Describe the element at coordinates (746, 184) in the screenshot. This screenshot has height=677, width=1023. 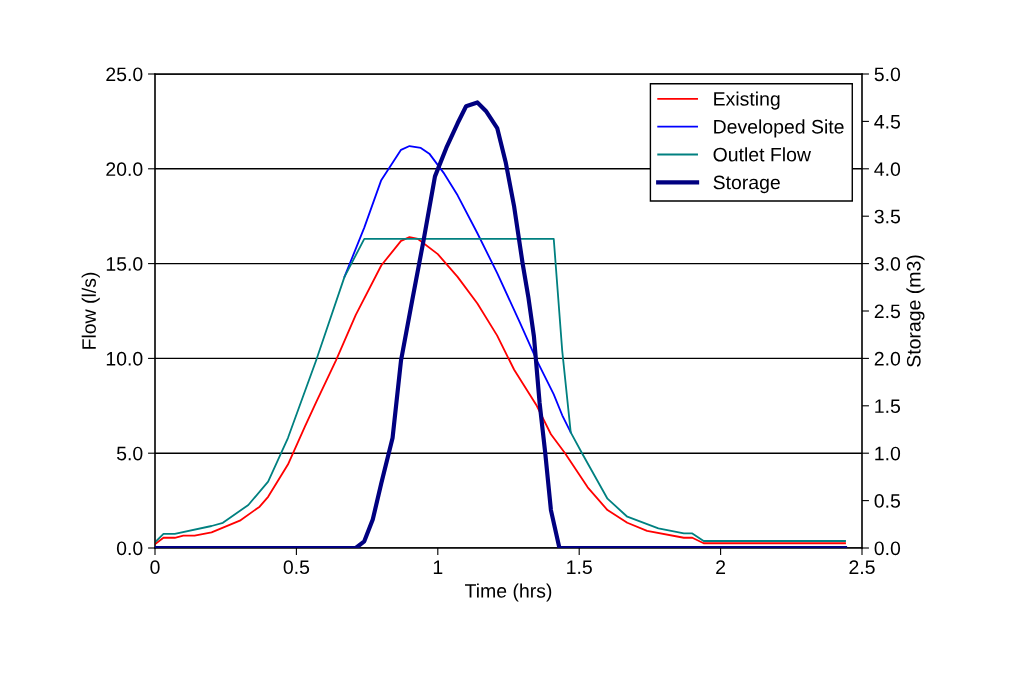
I see `legend-label: Storage` at that location.